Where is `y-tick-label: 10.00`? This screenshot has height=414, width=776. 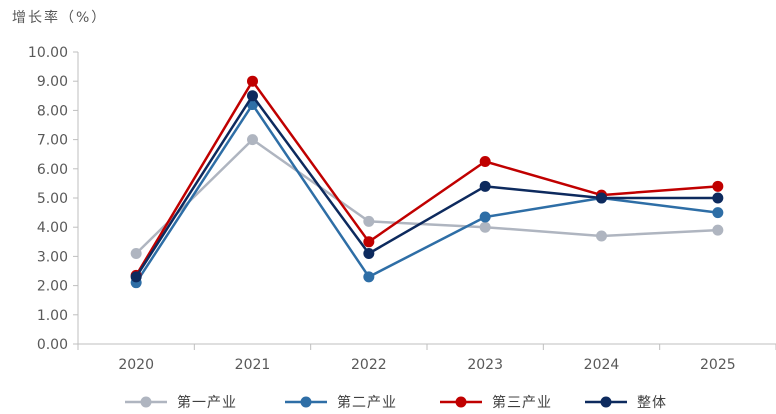 y-tick-label: 10.00 is located at coordinates (48, 53).